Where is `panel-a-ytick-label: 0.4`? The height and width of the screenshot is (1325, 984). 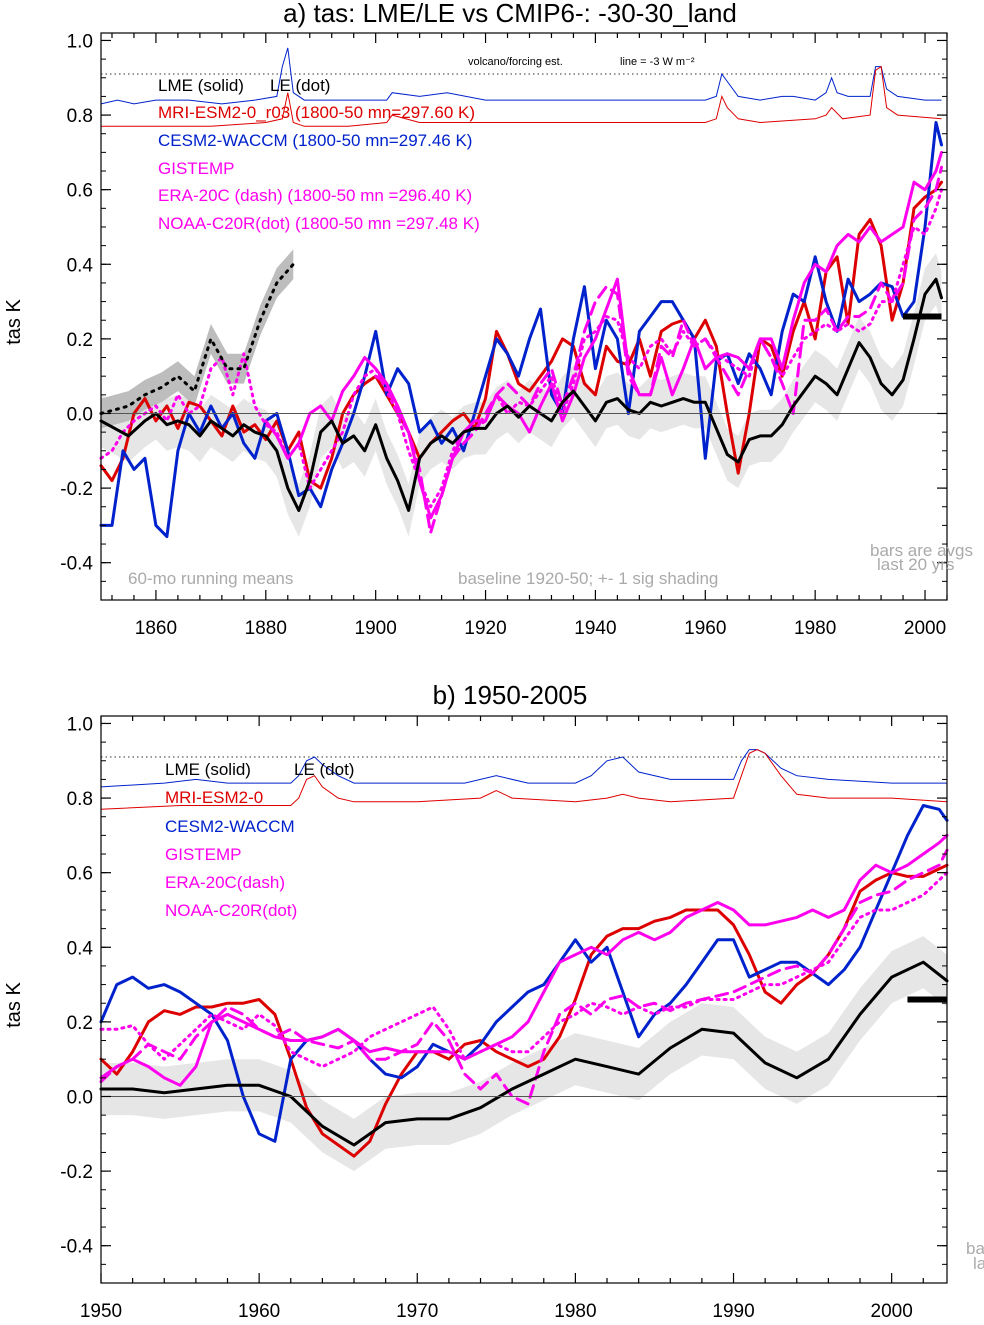
panel-a-ytick-label: 0.4 is located at coordinates (80, 265).